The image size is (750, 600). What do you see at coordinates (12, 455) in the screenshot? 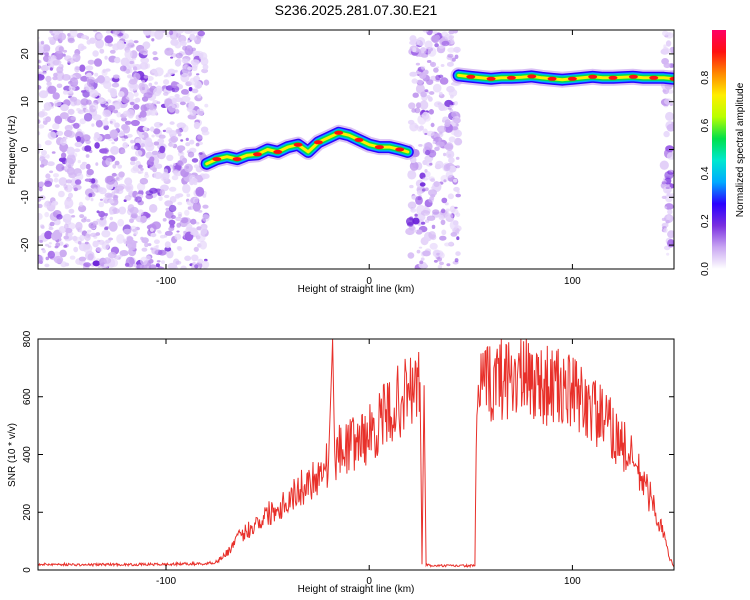
I see `snr-ylabel: SNR (10 * v/v)` at bounding box center [12, 455].